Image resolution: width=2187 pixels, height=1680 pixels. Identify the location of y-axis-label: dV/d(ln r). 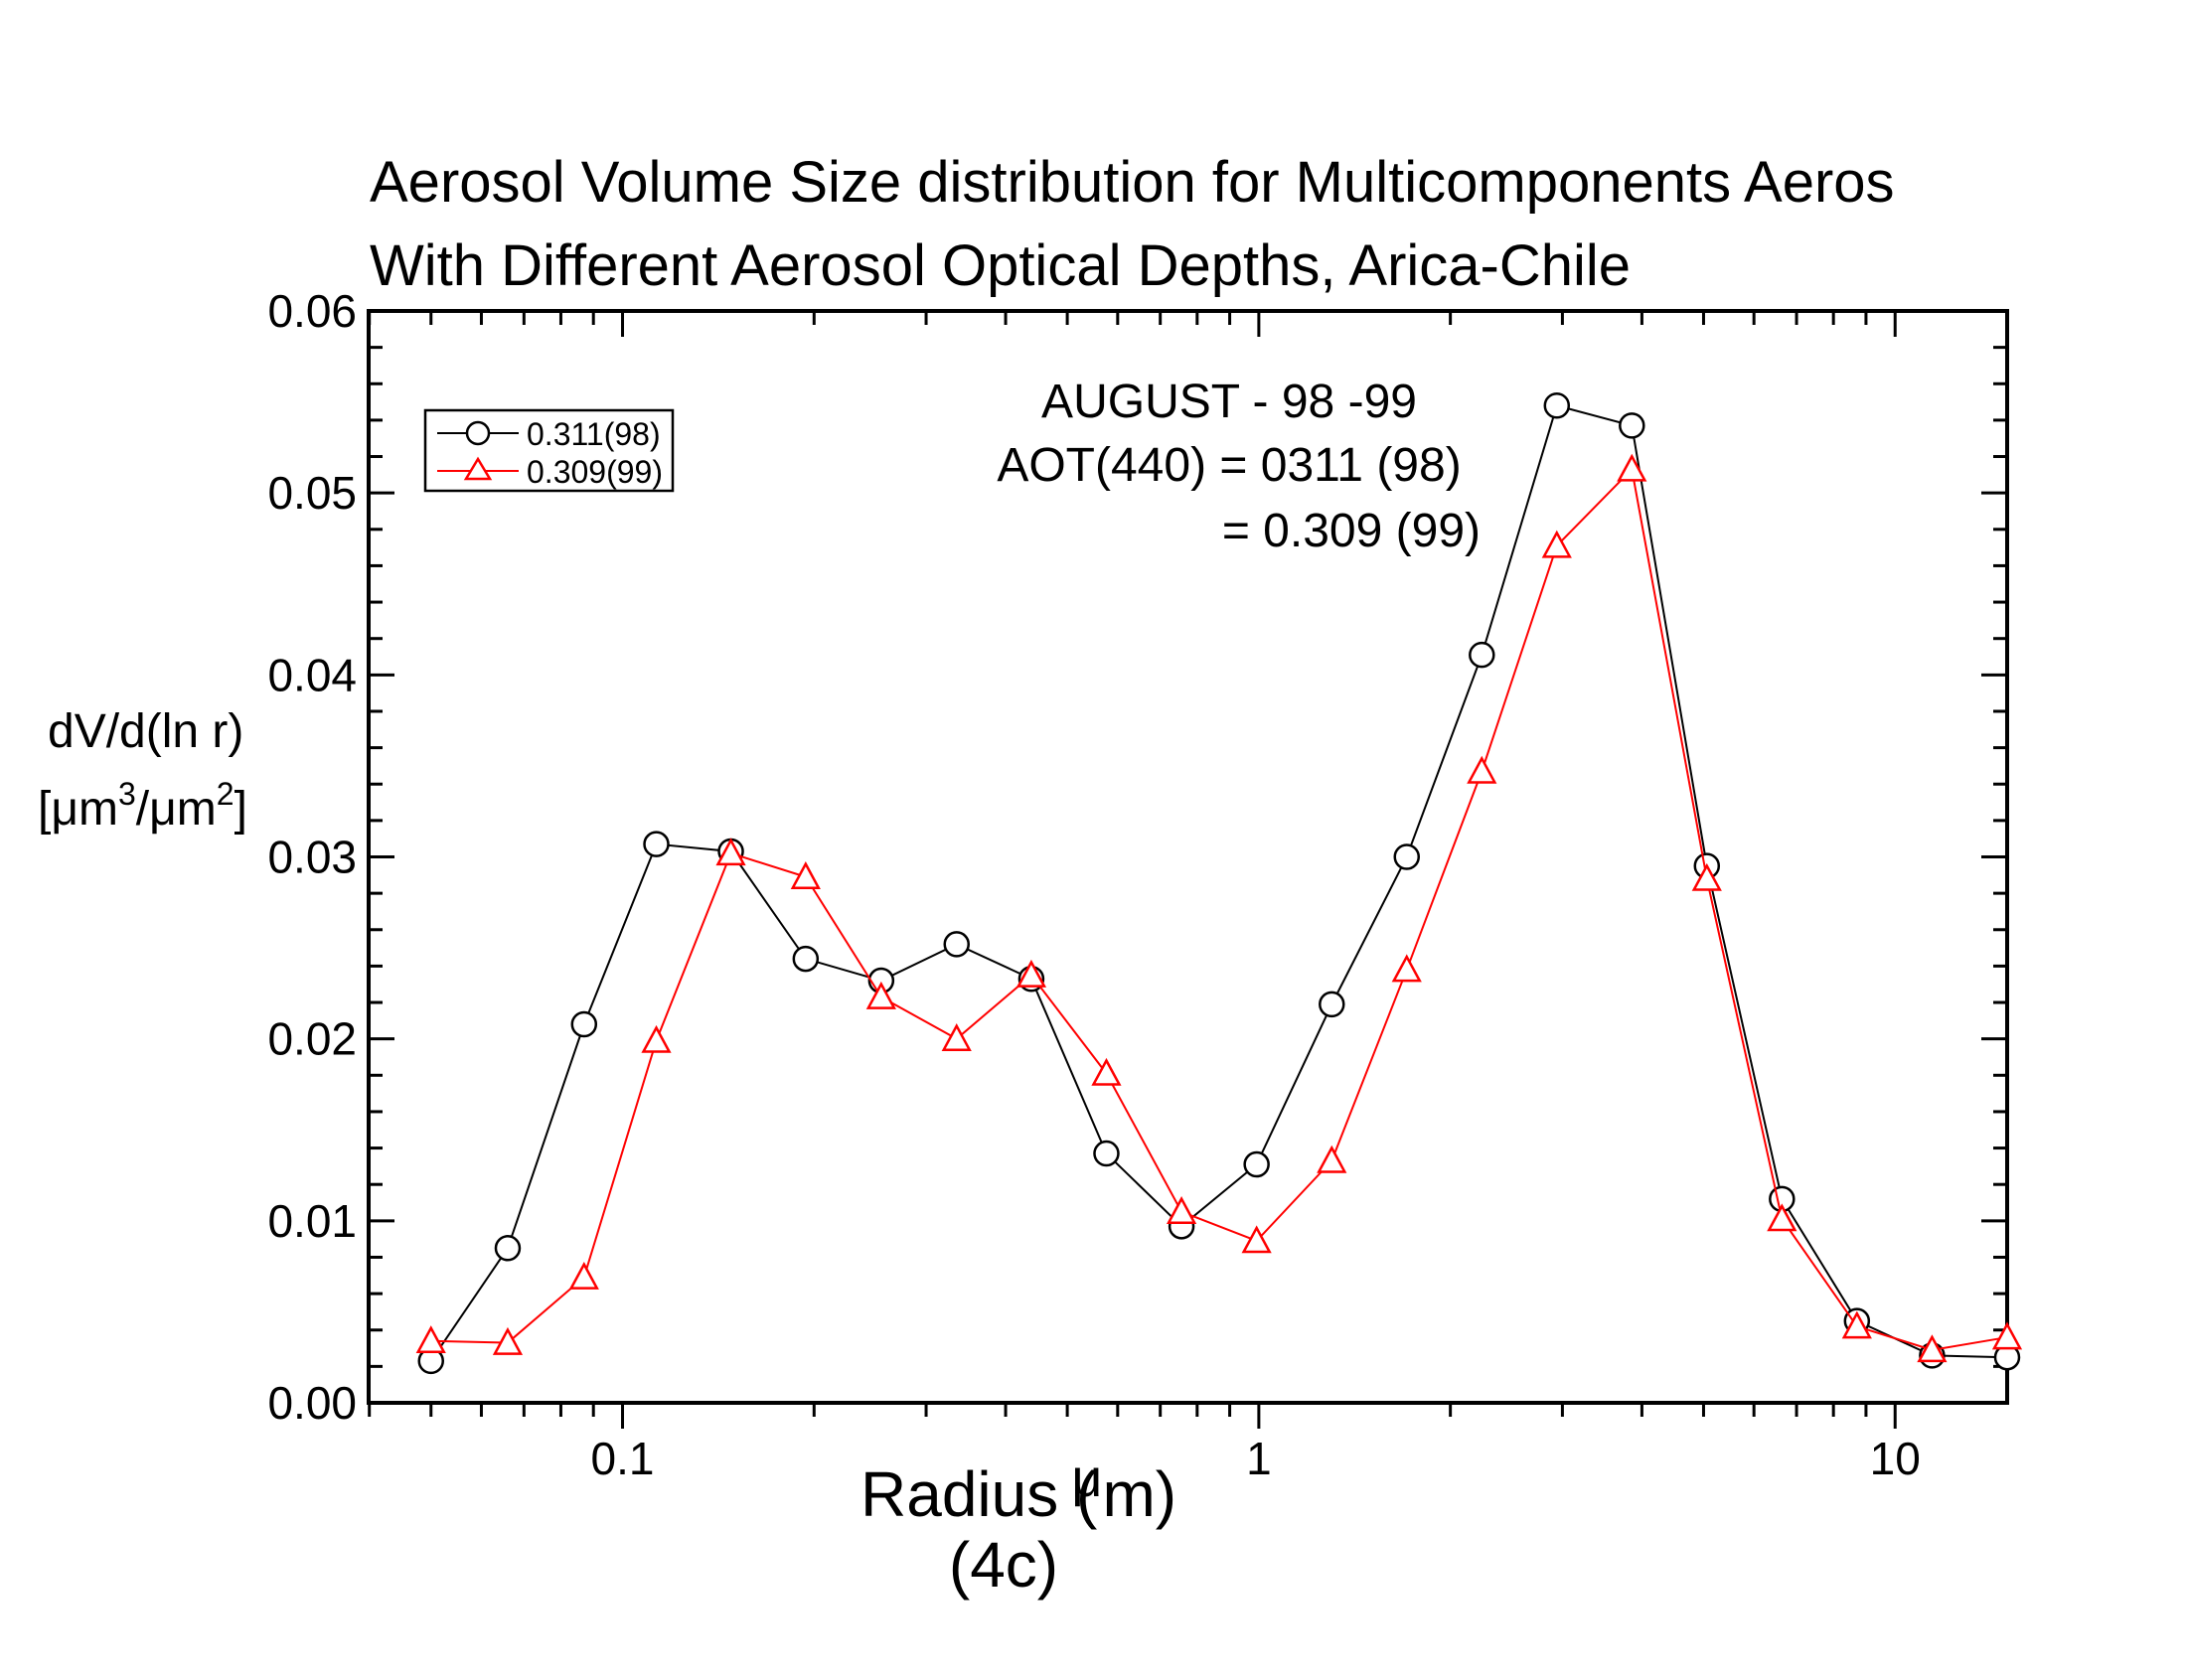
(146, 731).